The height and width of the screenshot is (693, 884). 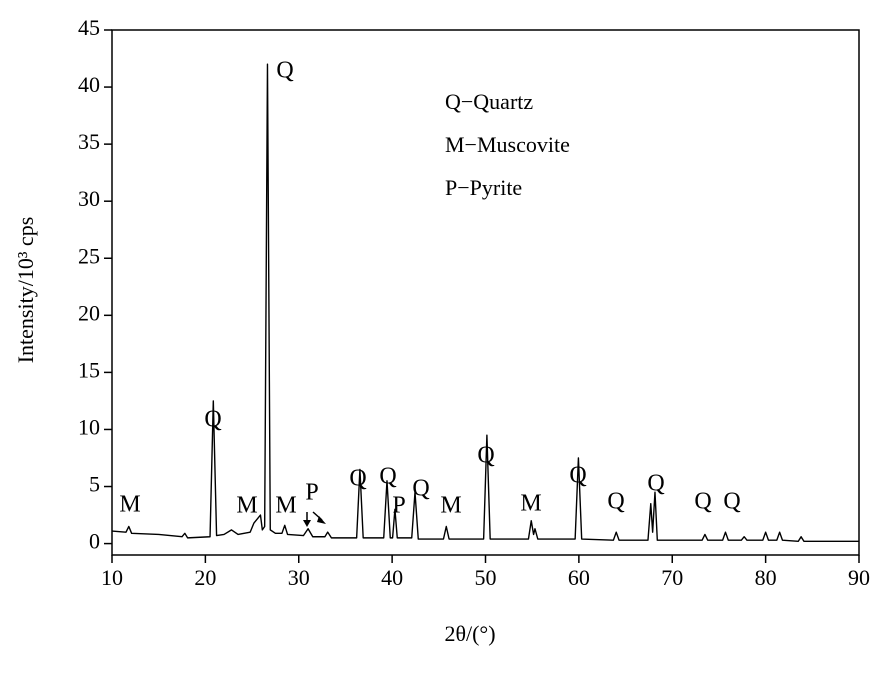 I want to click on y-tick-label: 5, so click(x=94, y=484).